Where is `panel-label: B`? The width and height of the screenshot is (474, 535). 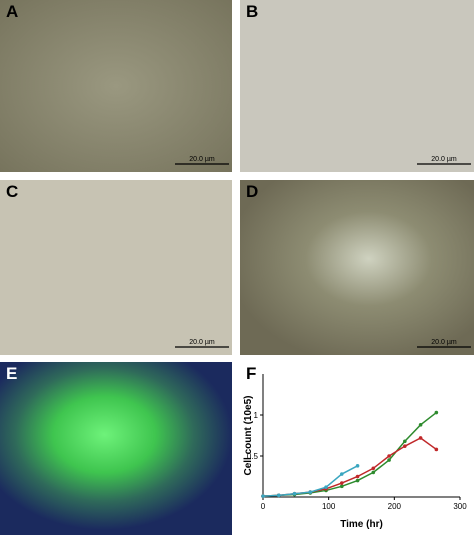 panel-label: B is located at coordinates (252, 11).